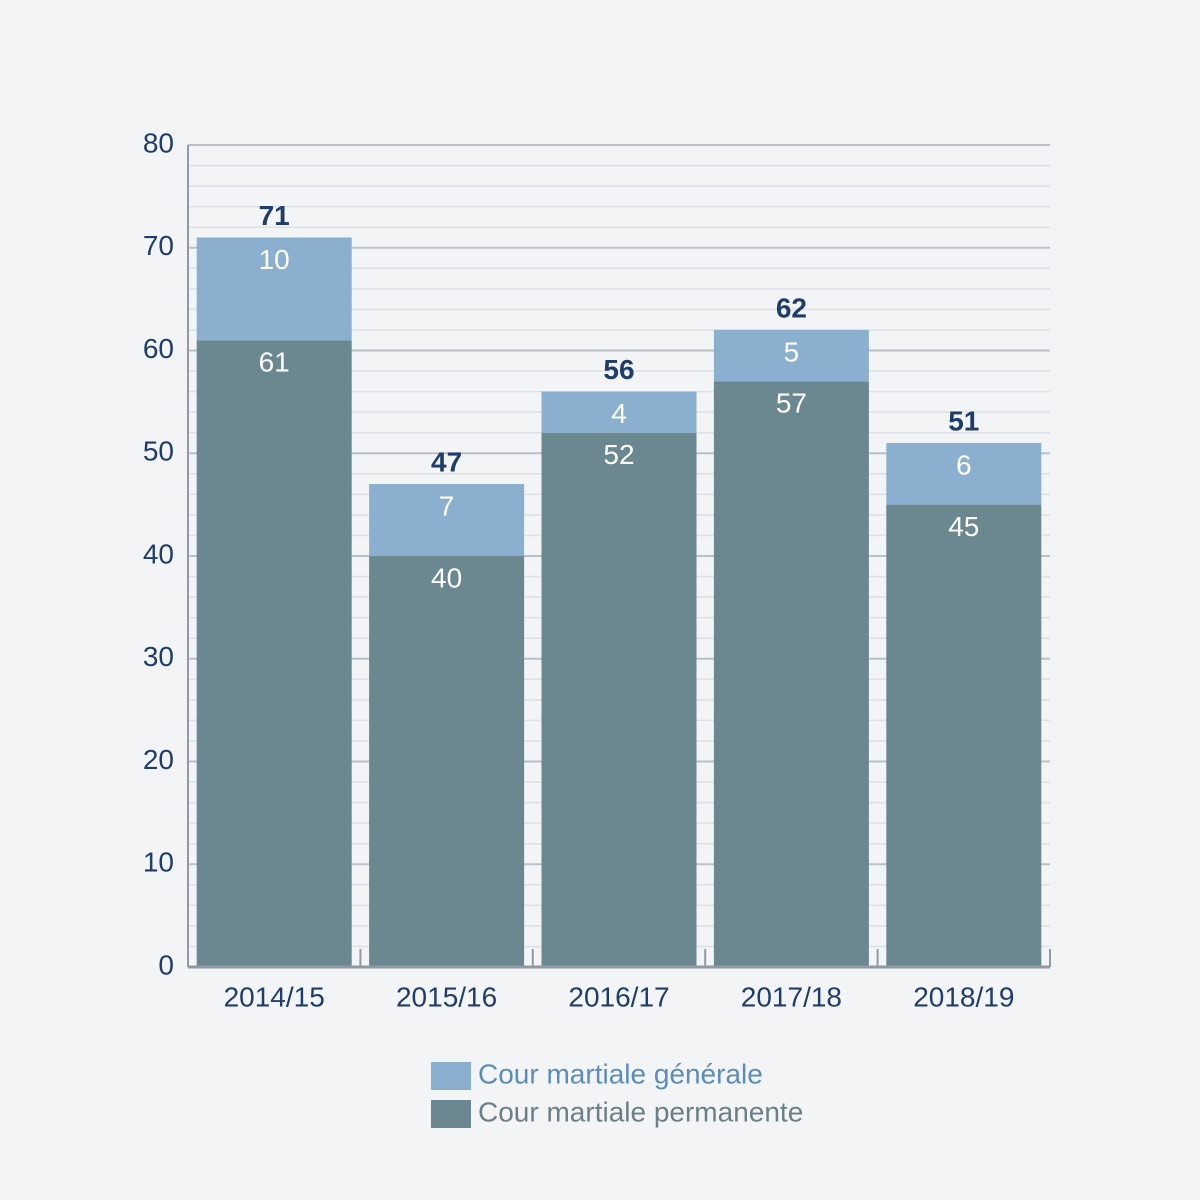 This screenshot has width=1200, height=1200. What do you see at coordinates (963, 526) in the screenshot?
I see `value-label: 45` at bounding box center [963, 526].